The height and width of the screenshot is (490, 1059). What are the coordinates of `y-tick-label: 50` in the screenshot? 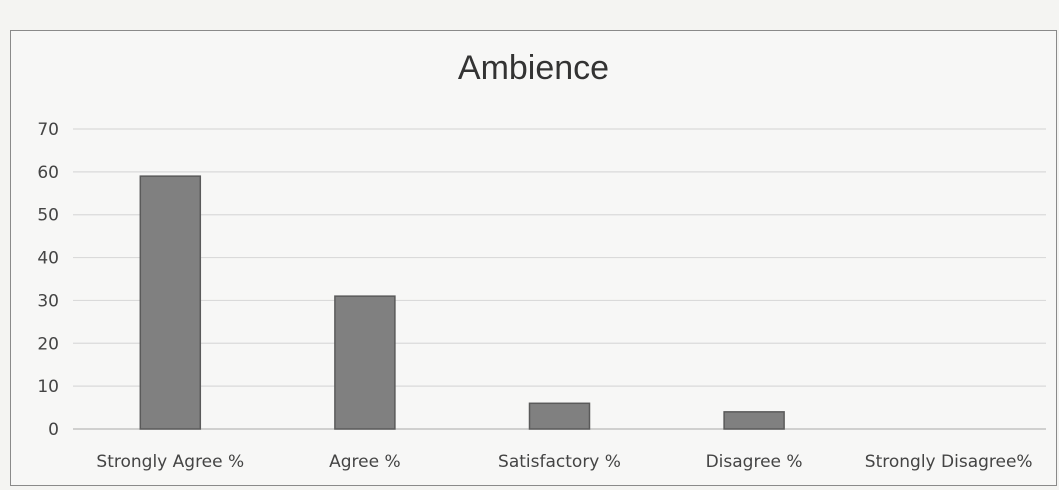 It's located at (48, 216).